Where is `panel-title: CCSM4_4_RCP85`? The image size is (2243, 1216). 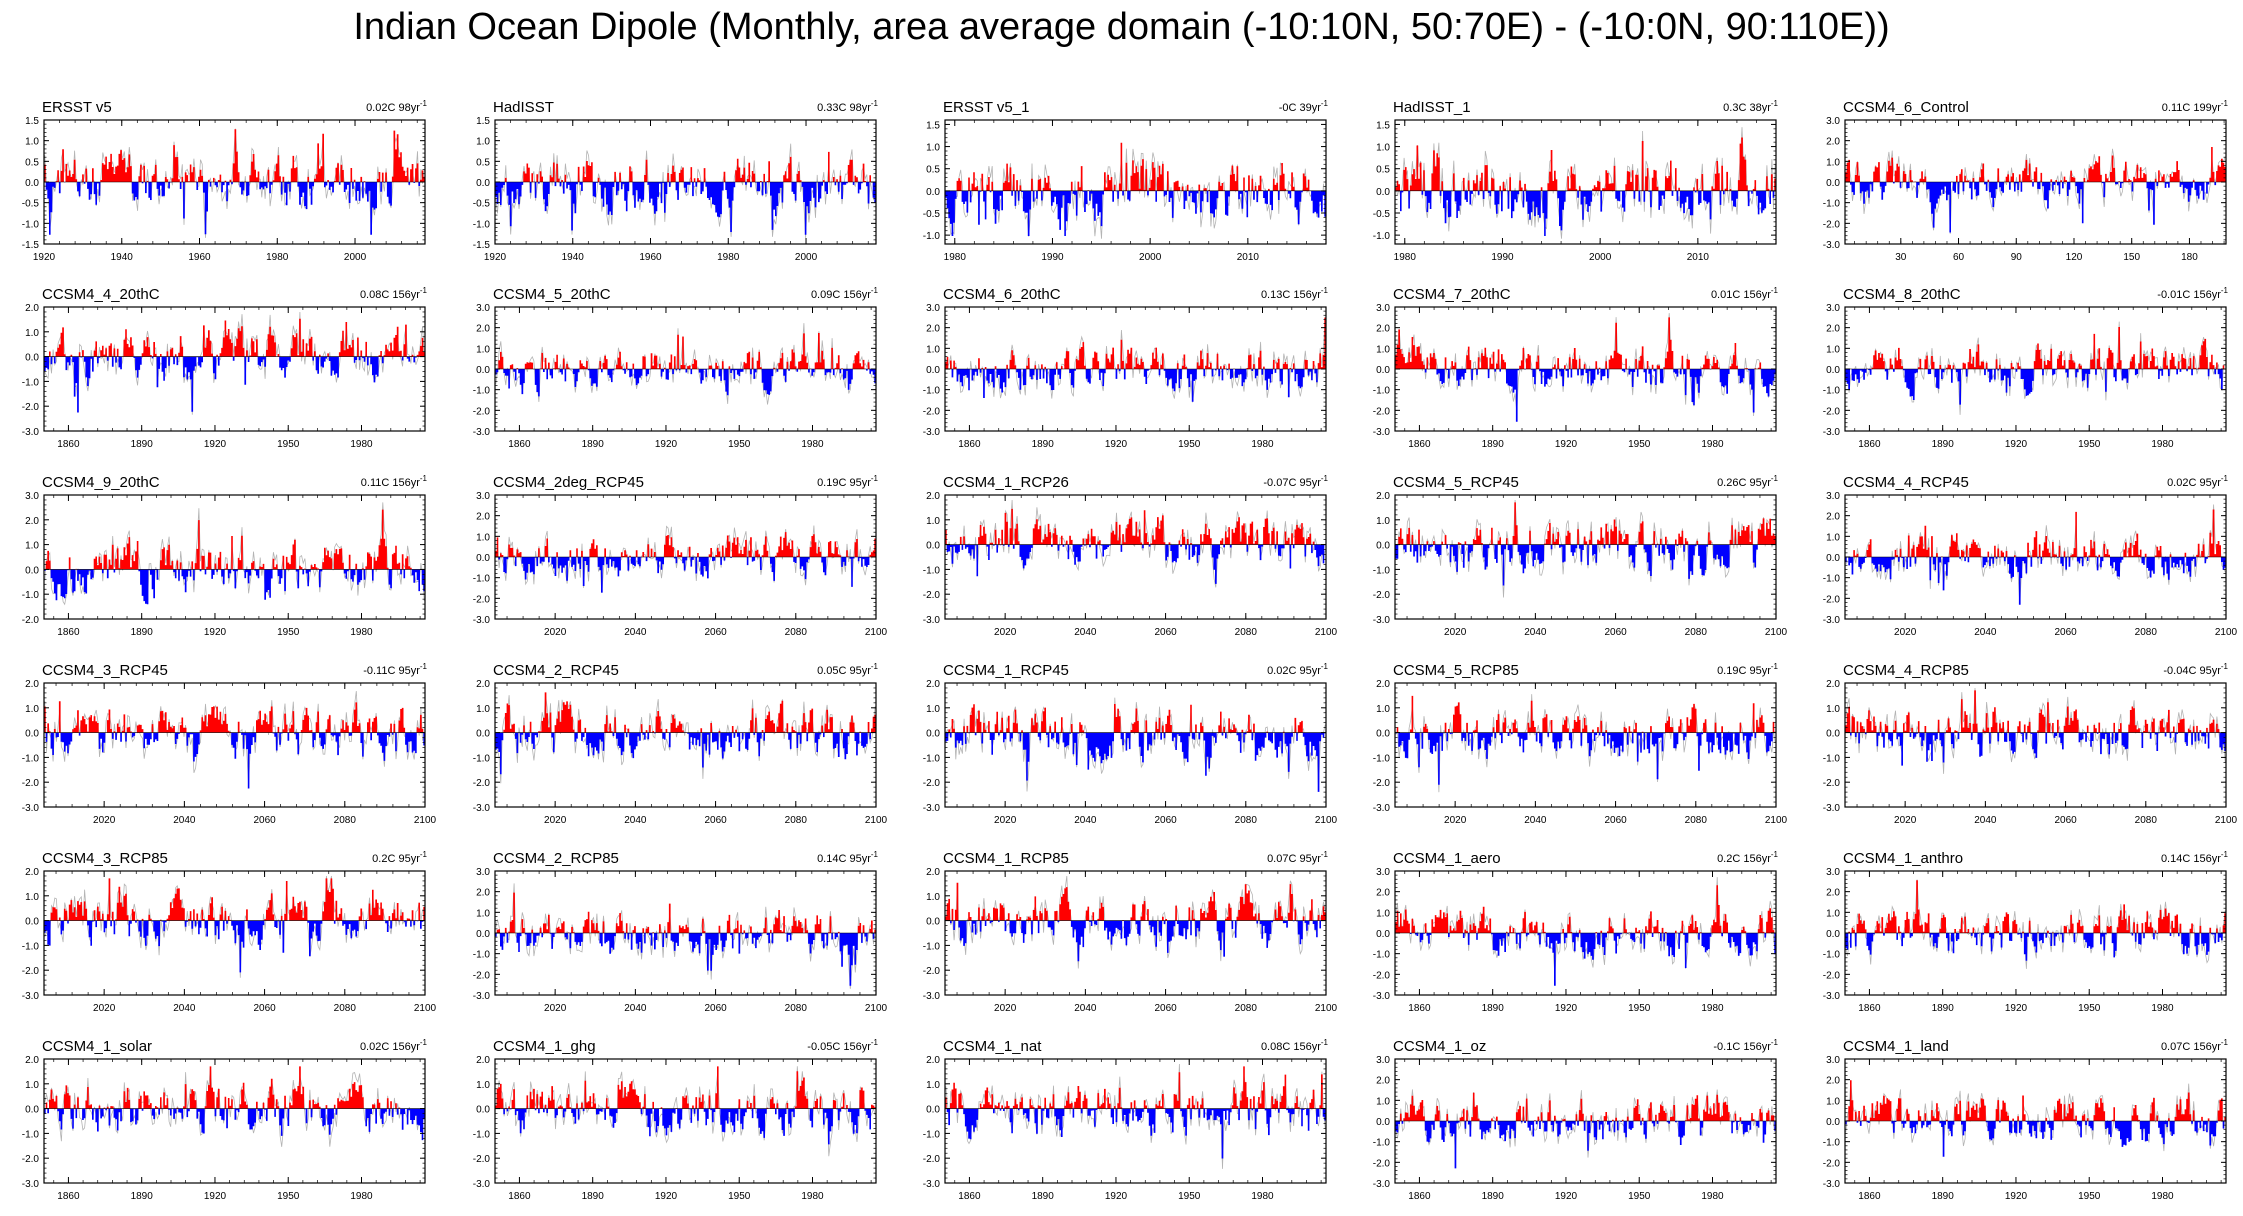
panel-title: CCSM4_4_RCP85 is located at coordinates (1906, 670).